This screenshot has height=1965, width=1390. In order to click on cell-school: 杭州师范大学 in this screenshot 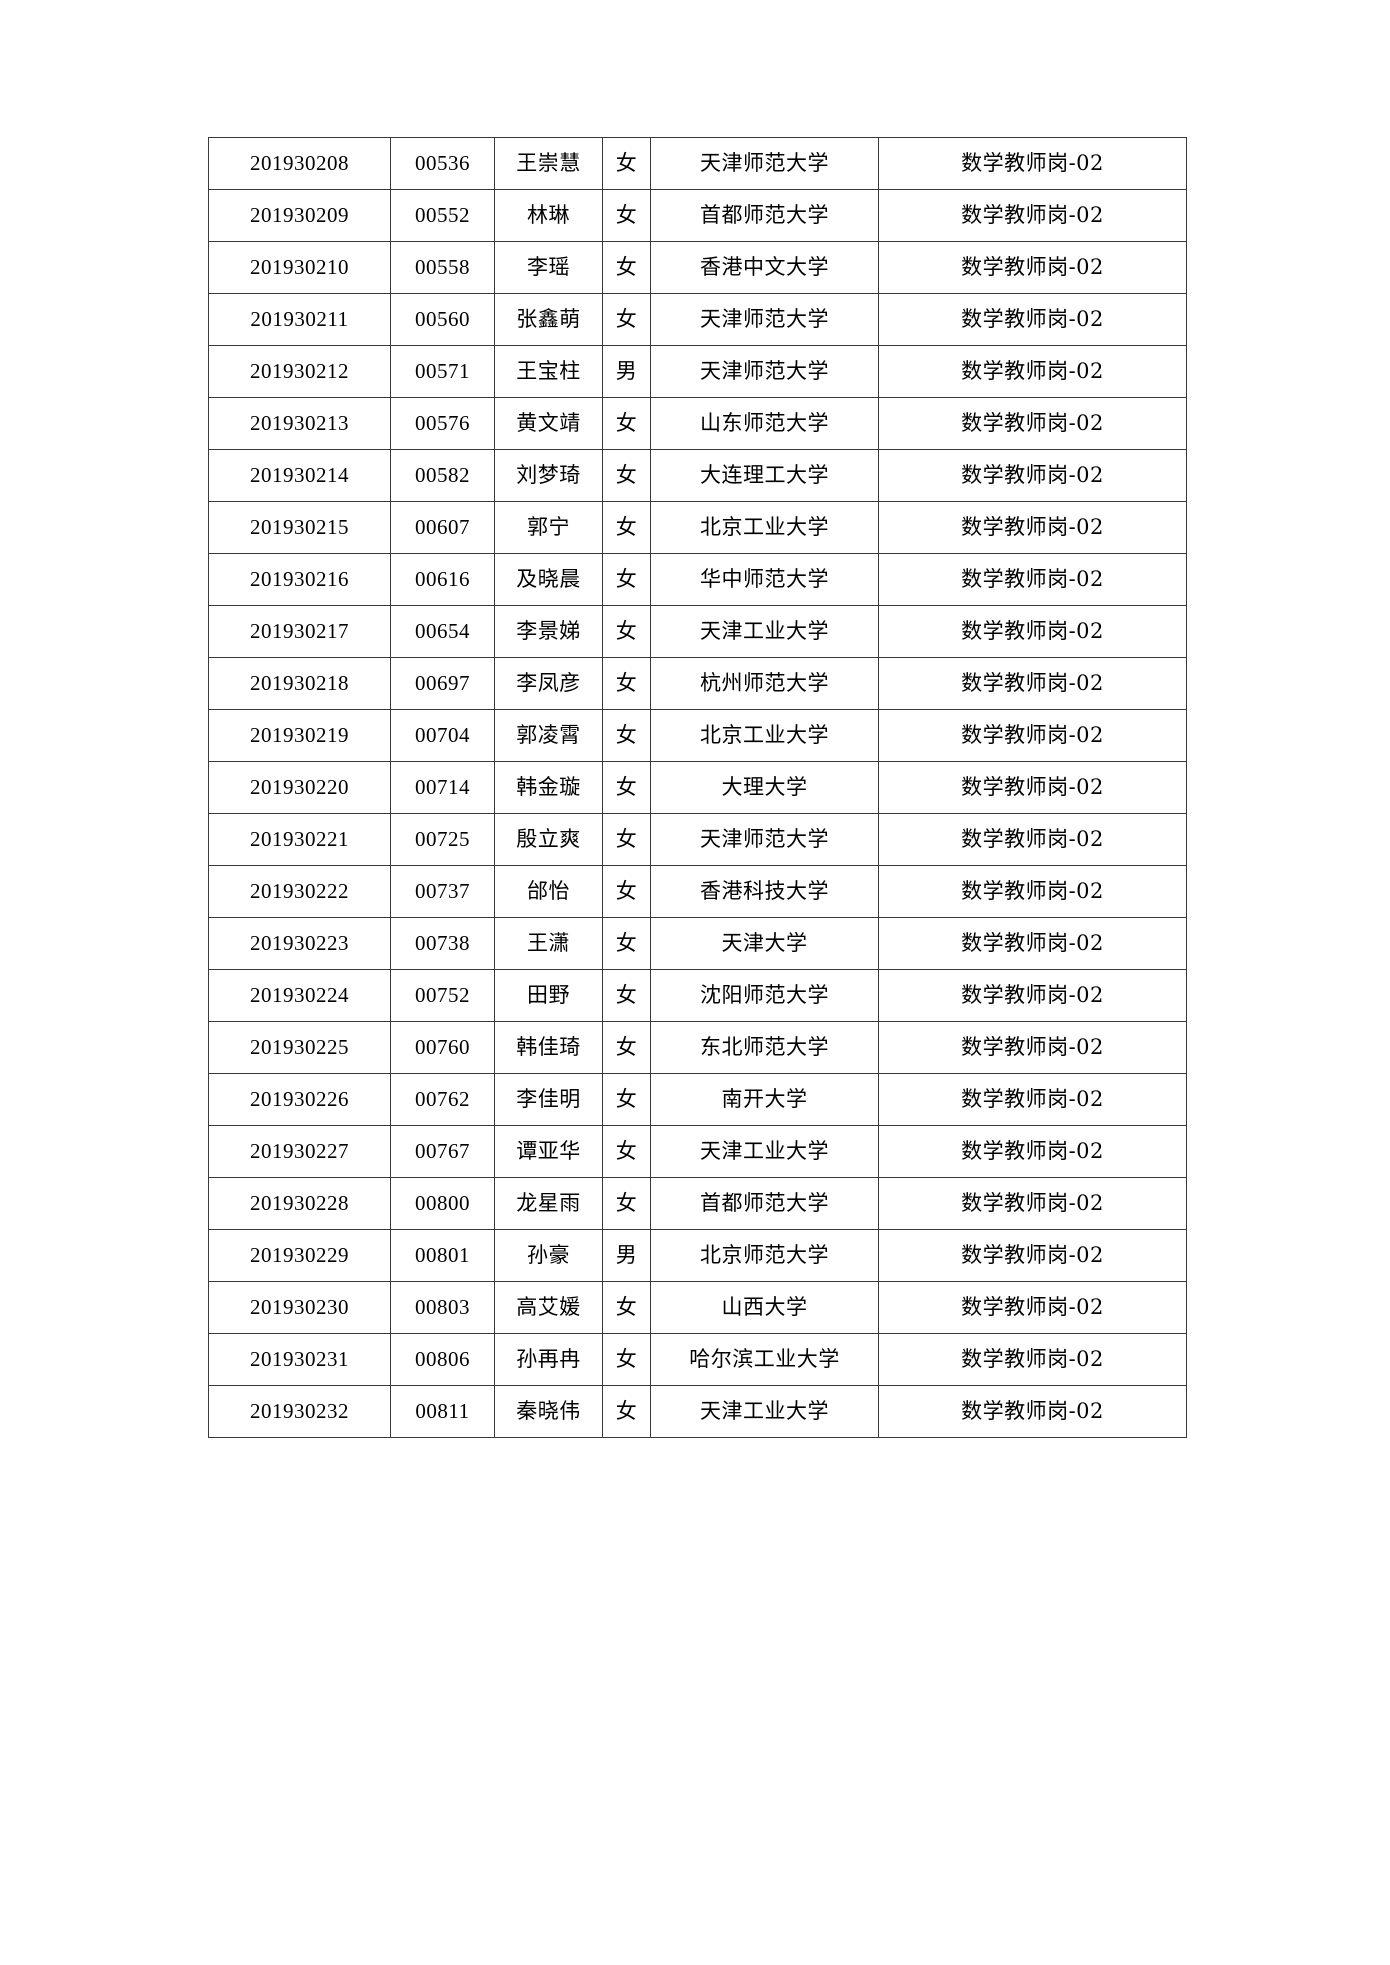, I will do `click(764, 683)`.